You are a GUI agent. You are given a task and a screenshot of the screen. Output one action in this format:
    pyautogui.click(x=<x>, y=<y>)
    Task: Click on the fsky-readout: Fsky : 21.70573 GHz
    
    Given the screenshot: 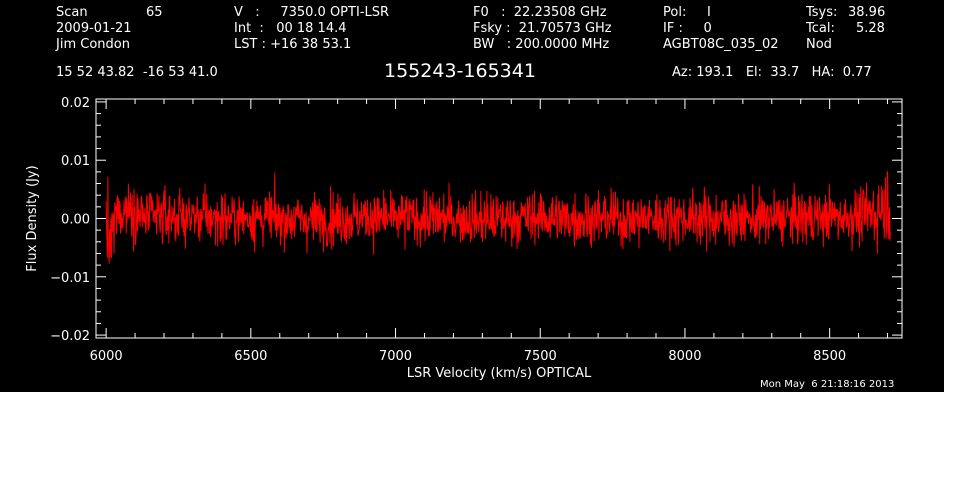 What is the action you would take?
    pyautogui.click(x=542, y=28)
    